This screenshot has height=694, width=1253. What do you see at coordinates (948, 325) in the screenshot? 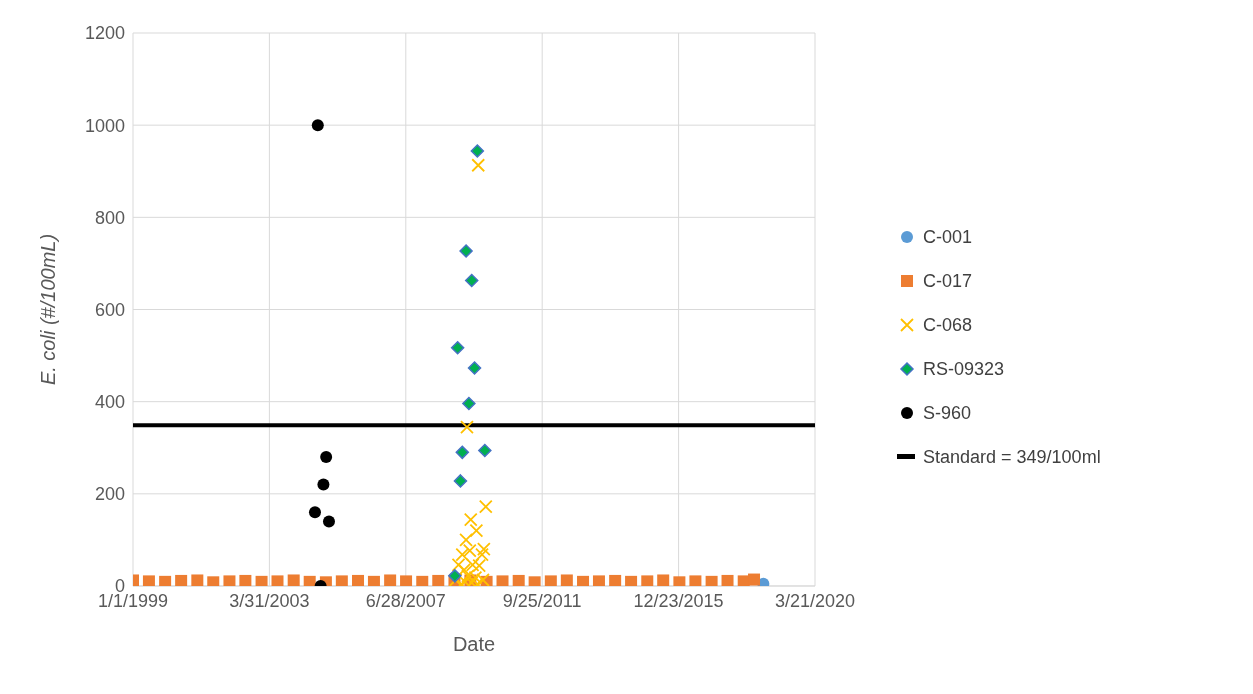
I see `legend-label: C-068` at bounding box center [948, 325].